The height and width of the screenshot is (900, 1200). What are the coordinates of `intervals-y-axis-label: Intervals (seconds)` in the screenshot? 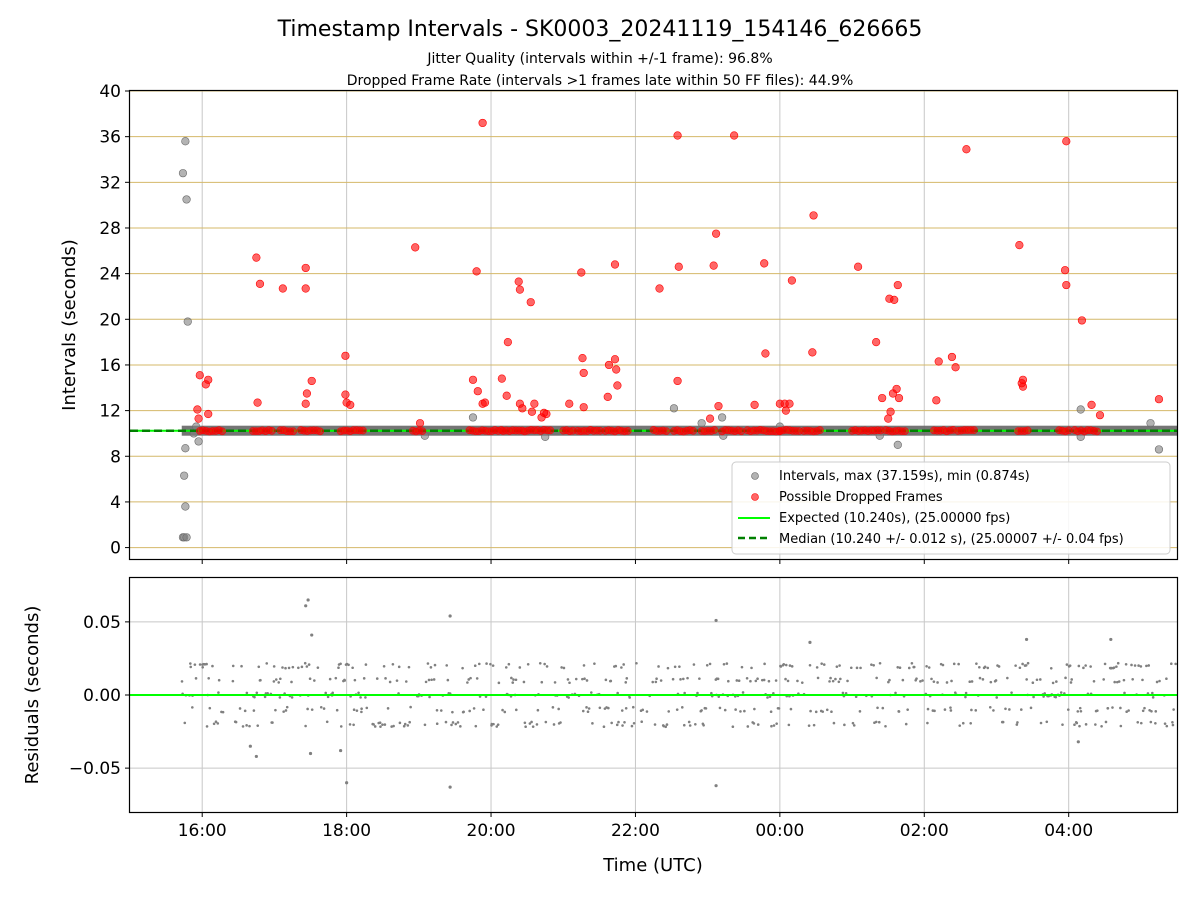 It's located at (69, 325).